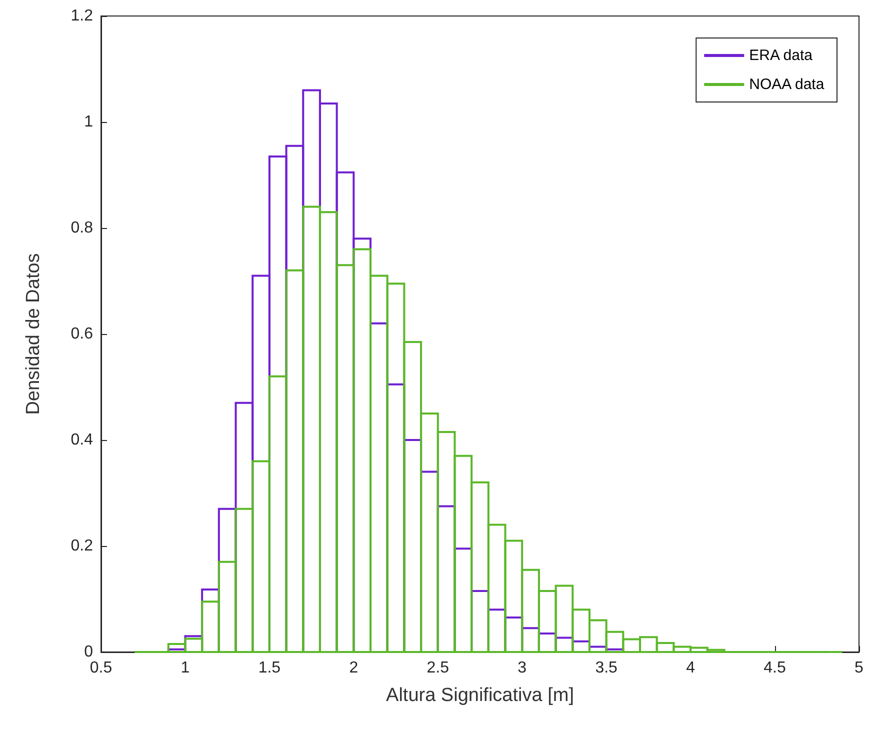 This screenshot has height=732, width=887. Describe the element at coordinates (775, 668) in the screenshot. I see `x-tick-label: 4.5` at that location.